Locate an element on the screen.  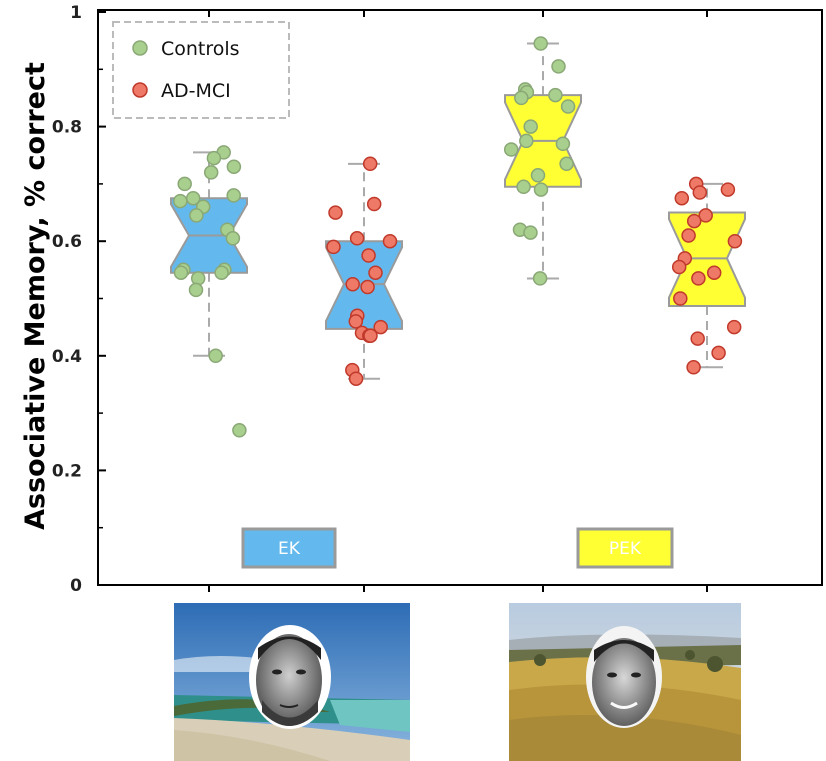
y-tick-label: 0.2 is located at coordinates (67, 471).